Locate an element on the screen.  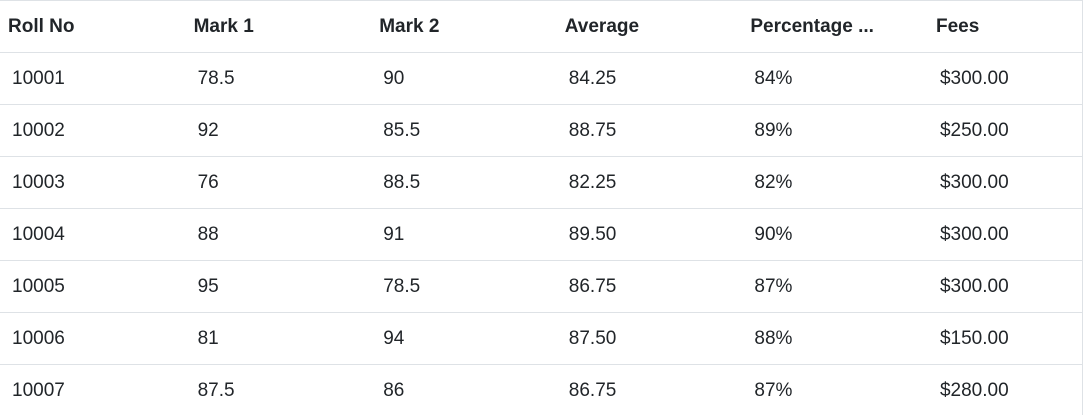
cell-roll-no: 10003 is located at coordinates (38, 182).